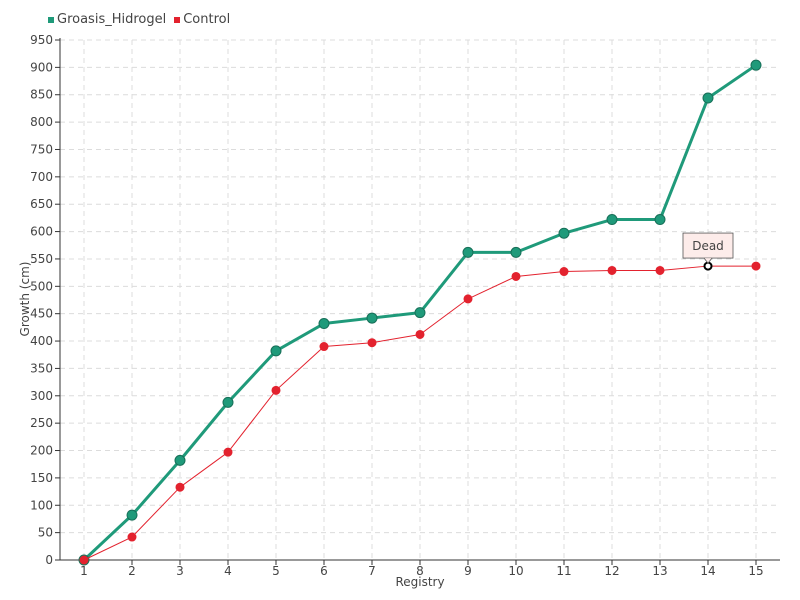 The height and width of the screenshot is (600, 800). I want to click on y-tick-label: 250, so click(41, 423).